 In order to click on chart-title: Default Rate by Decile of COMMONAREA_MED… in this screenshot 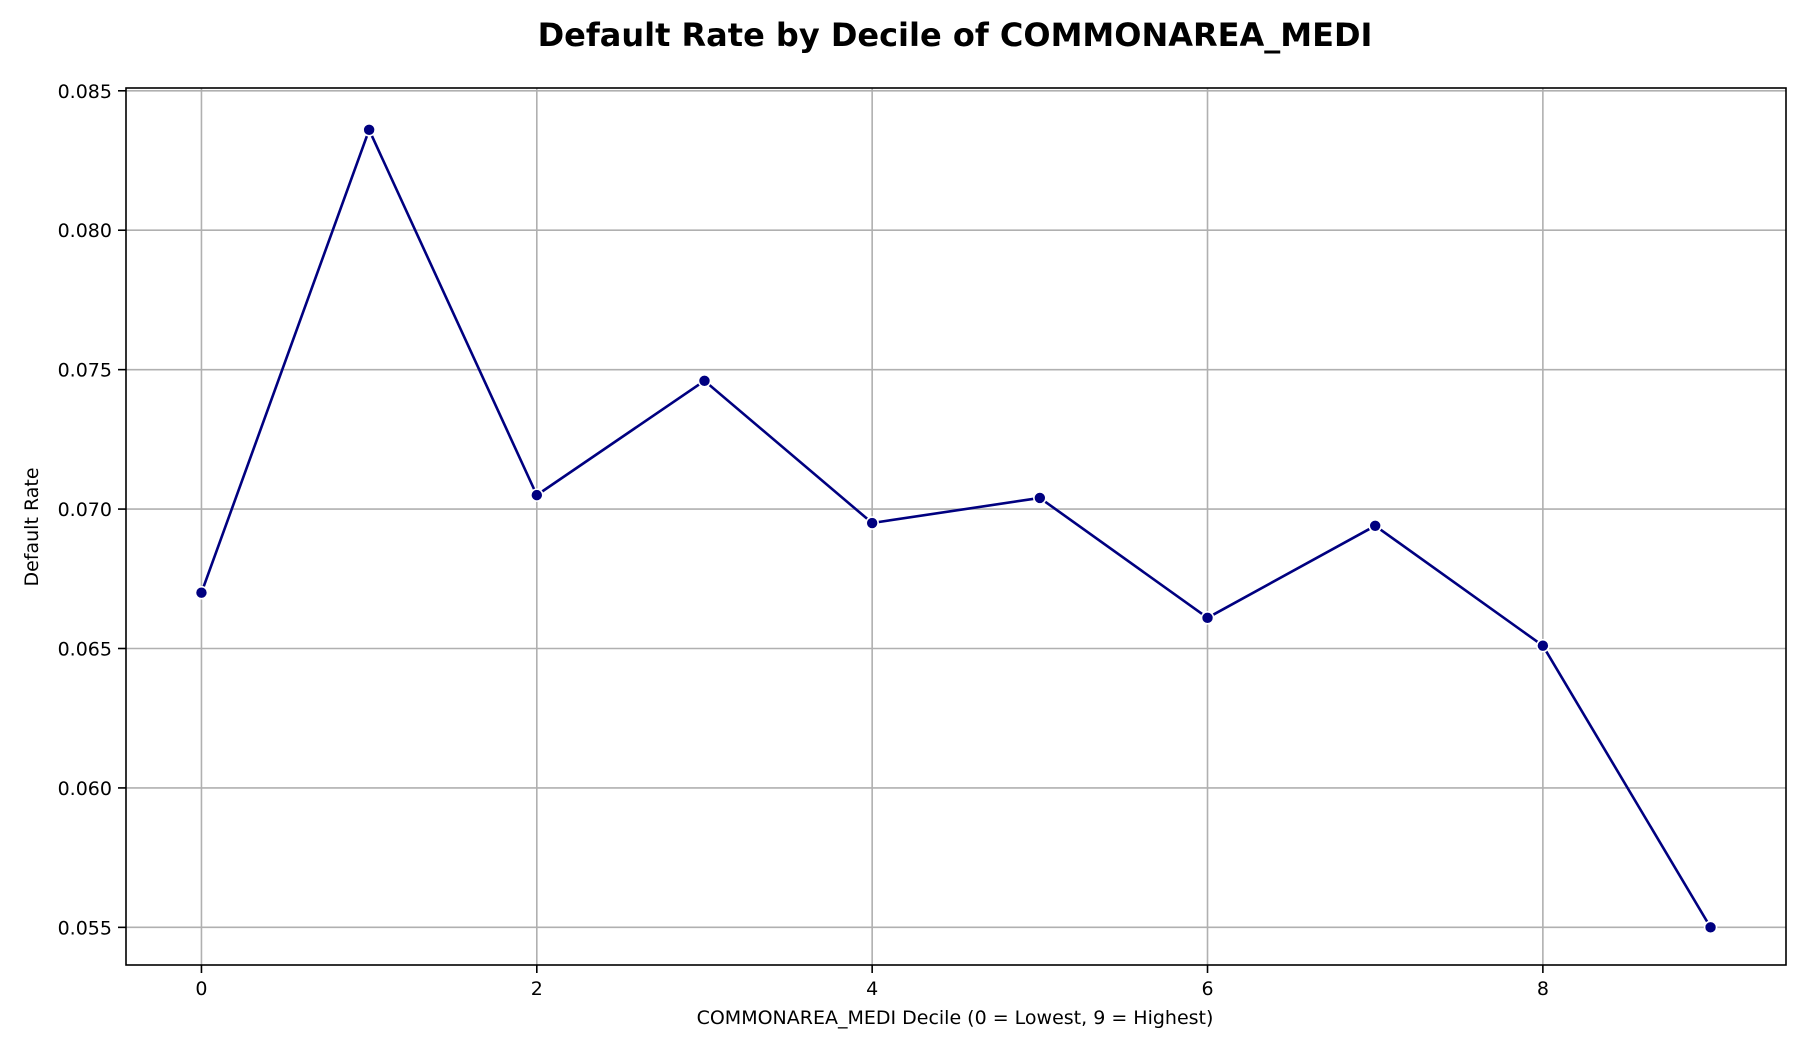, I will do `click(955, 35)`.